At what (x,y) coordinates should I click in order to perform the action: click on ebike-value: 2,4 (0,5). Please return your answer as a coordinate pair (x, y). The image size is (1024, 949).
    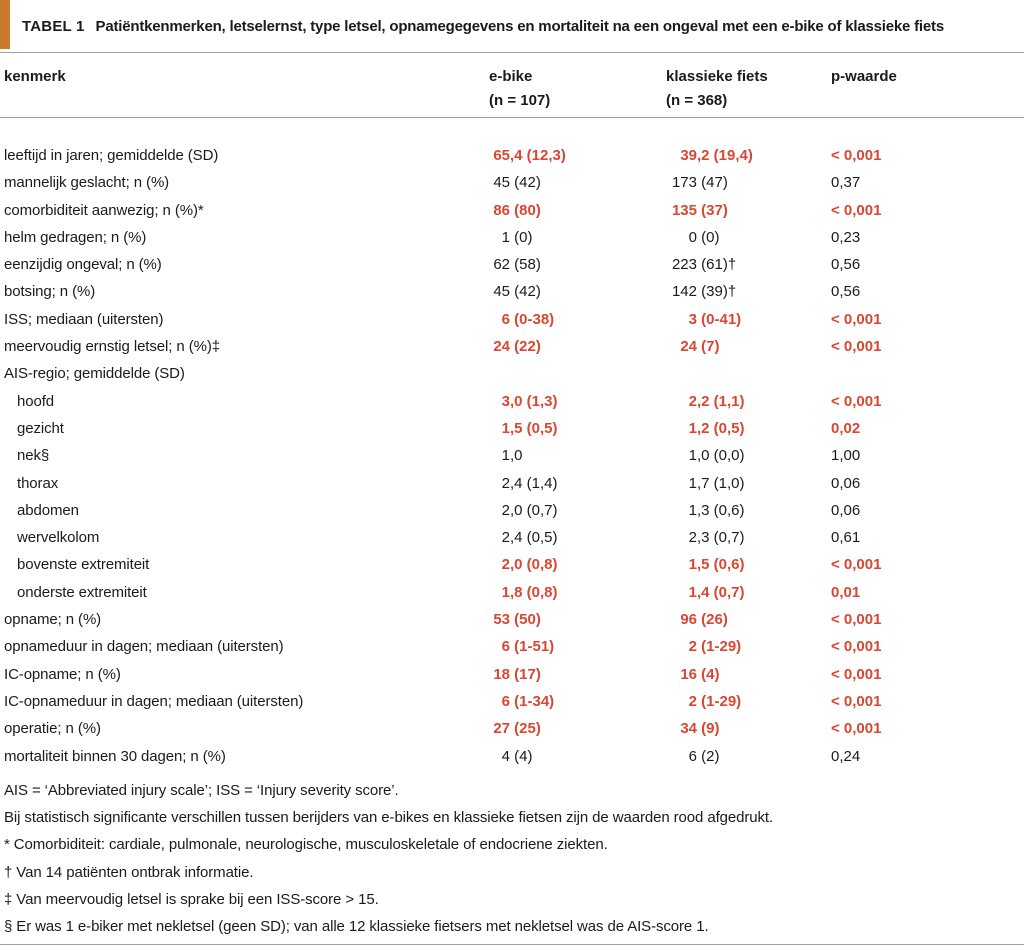
    Looking at the image, I should click on (529, 538).